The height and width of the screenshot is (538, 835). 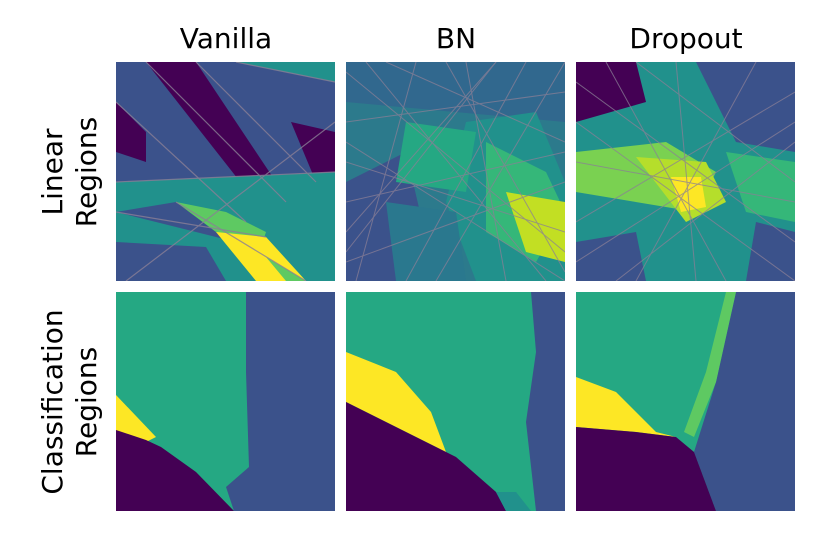 What do you see at coordinates (456, 38) in the screenshot?
I see `column-title-bn: BN` at bounding box center [456, 38].